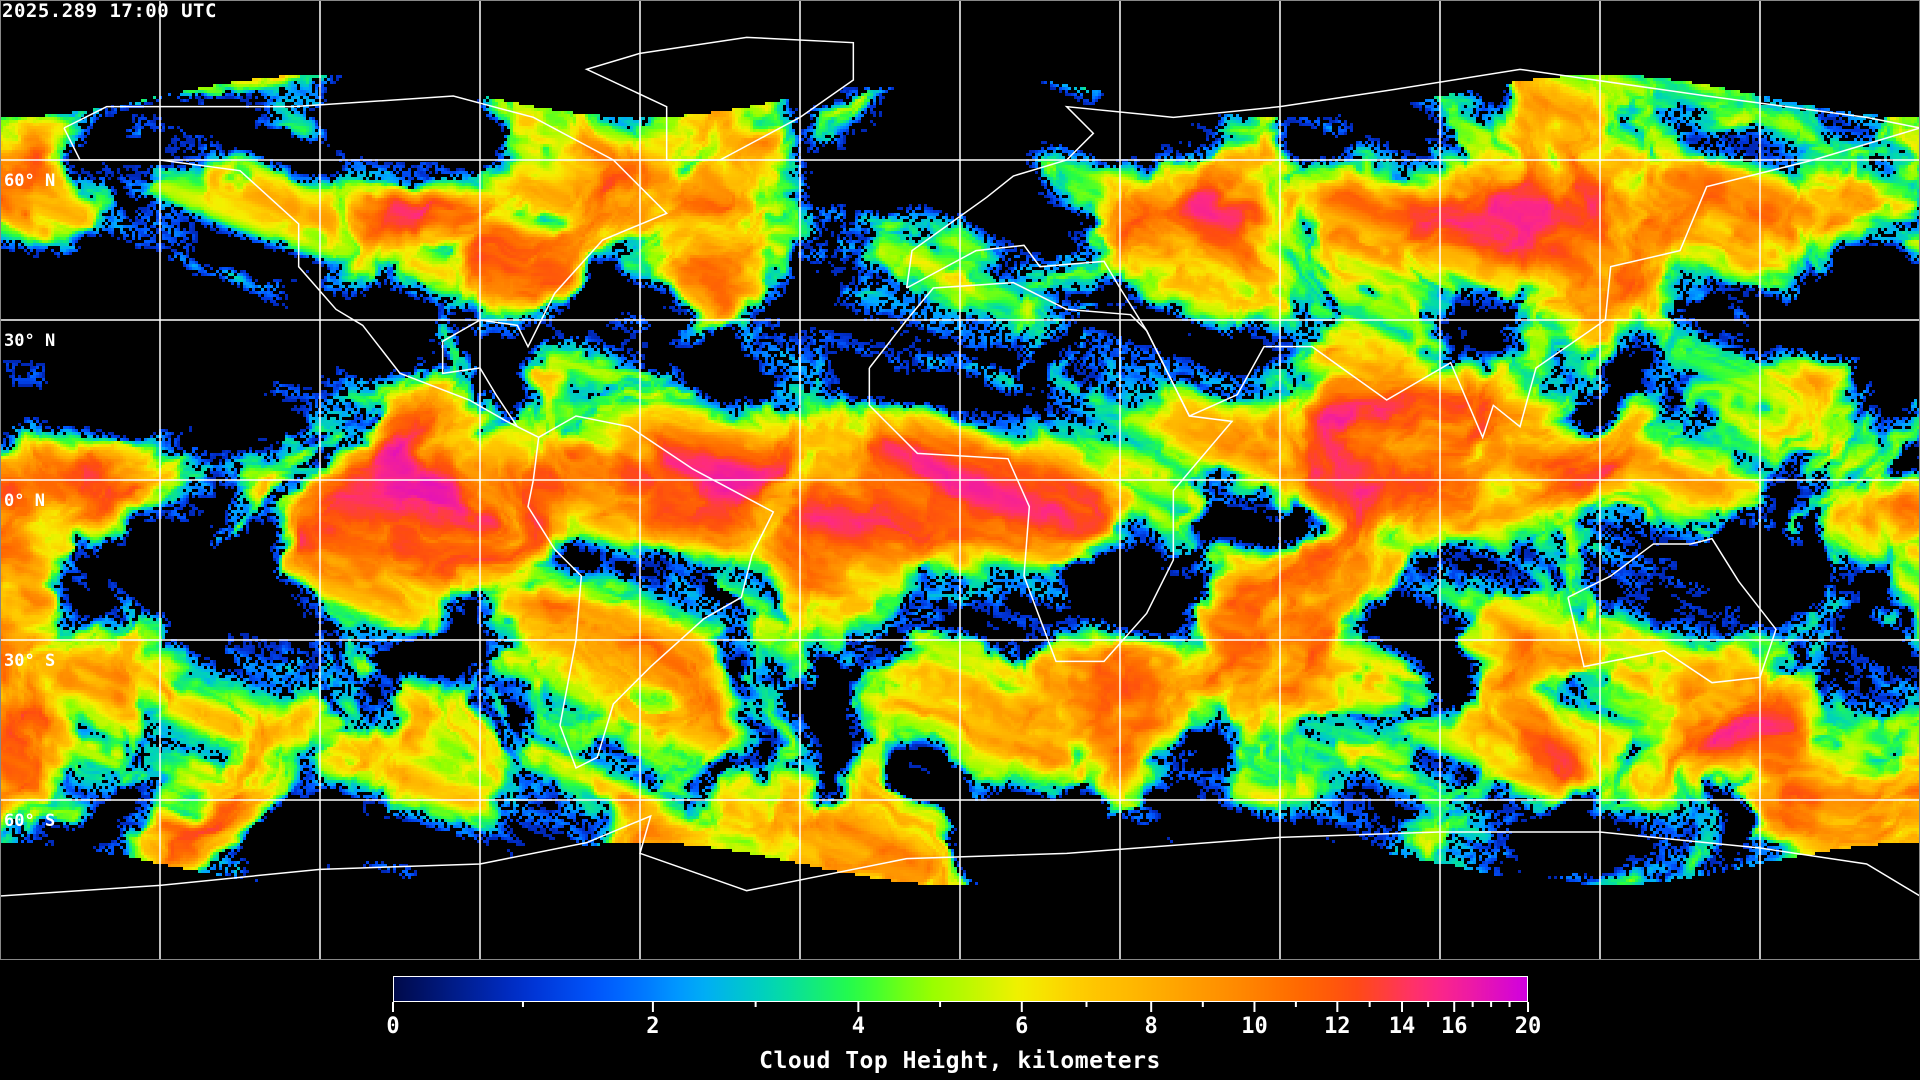  I want to click on tick-label: 2, so click(653, 1026).